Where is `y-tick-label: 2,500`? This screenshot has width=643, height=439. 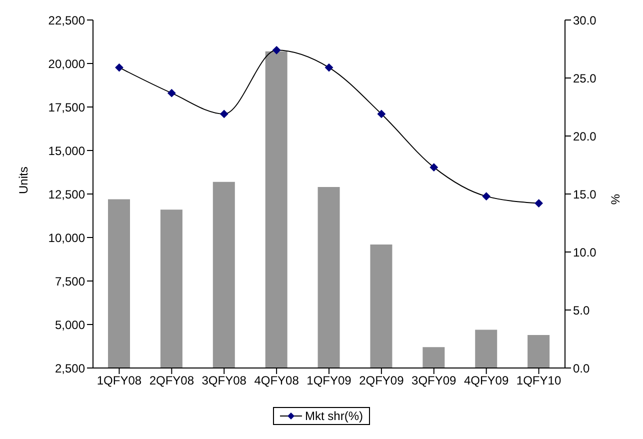
y-tick-label: 2,500 is located at coordinates (70, 368).